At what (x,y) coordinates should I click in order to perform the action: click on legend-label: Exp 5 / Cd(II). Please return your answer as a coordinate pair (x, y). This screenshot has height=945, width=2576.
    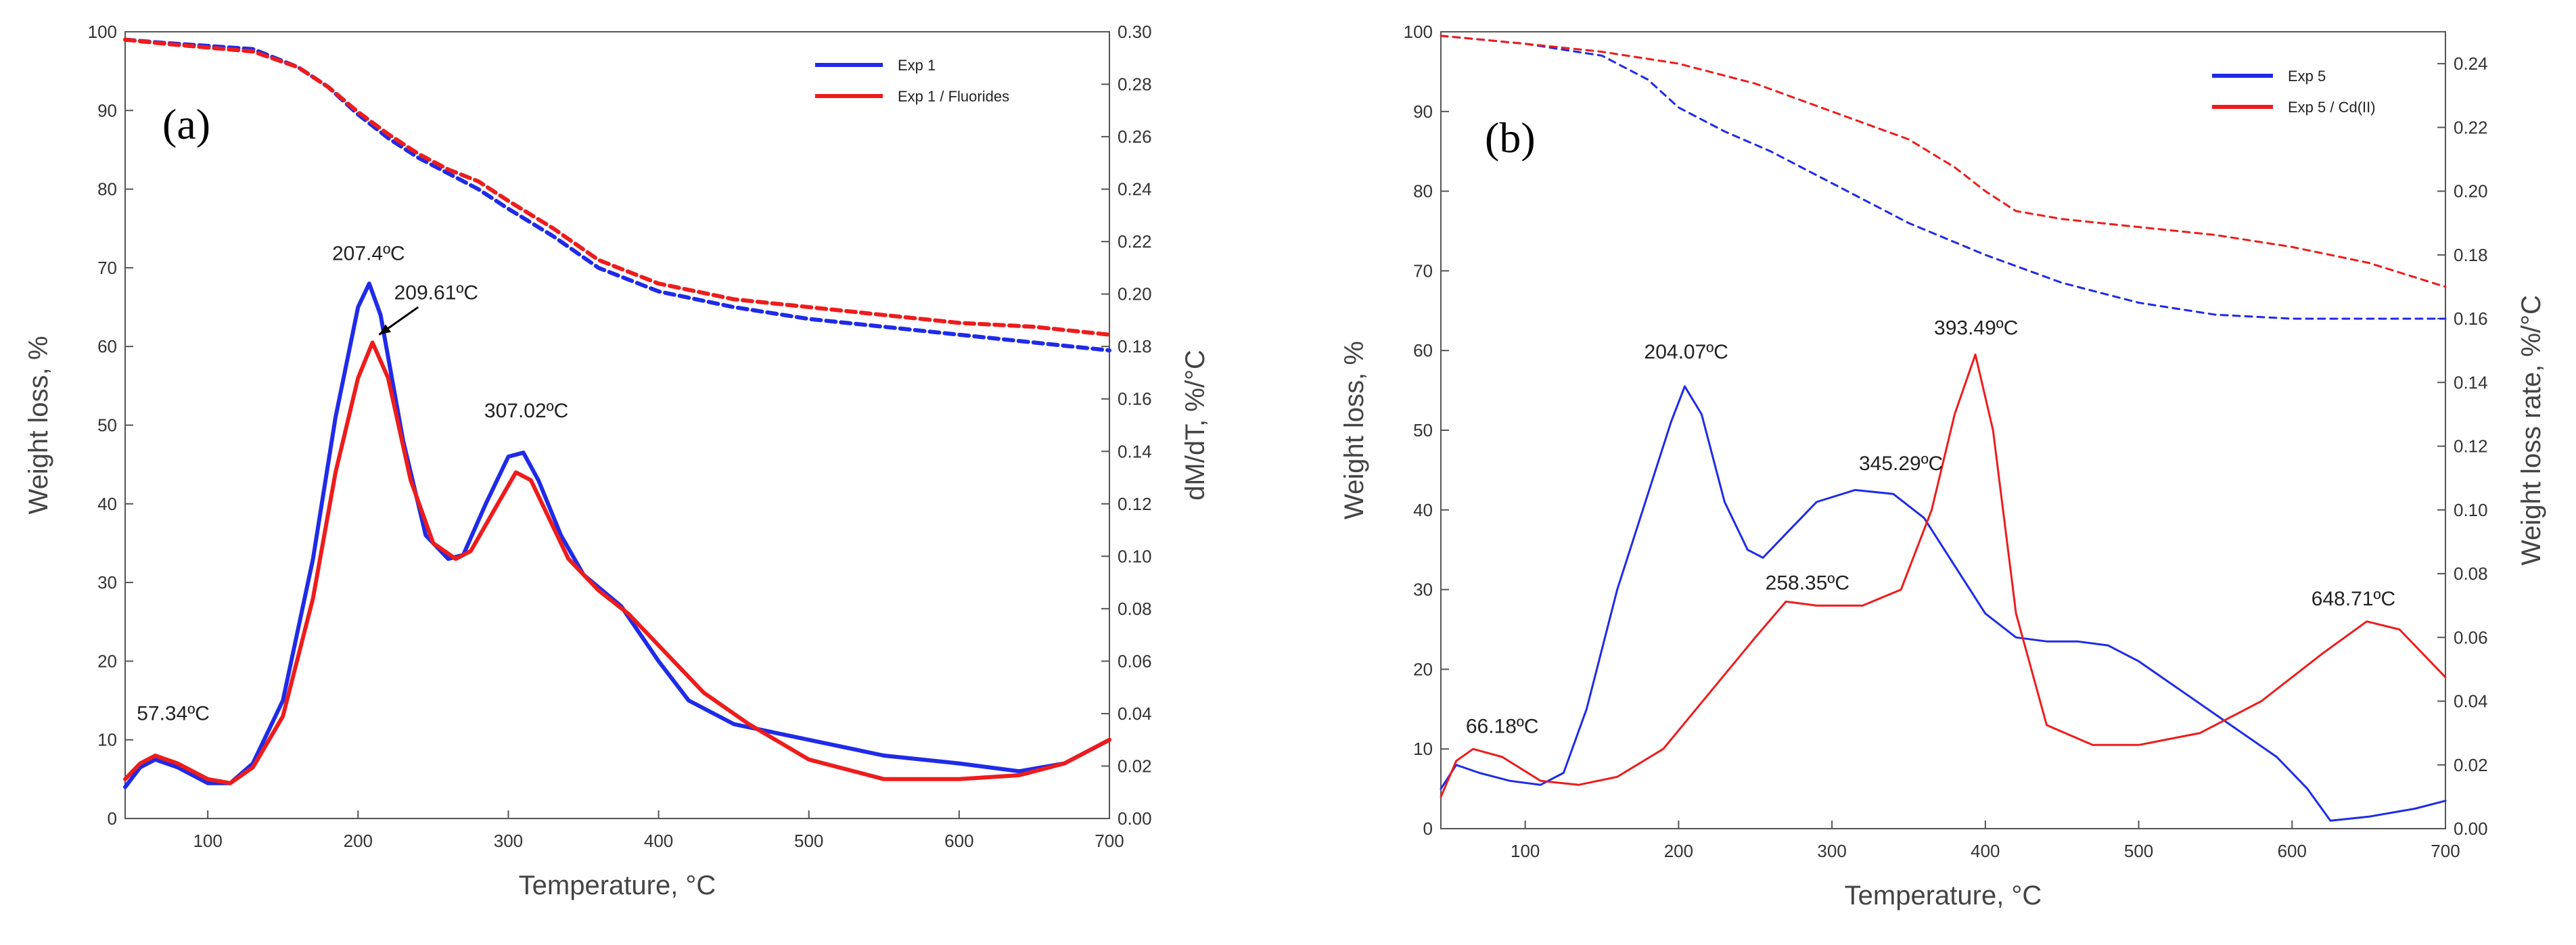
    Looking at the image, I should click on (2332, 107).